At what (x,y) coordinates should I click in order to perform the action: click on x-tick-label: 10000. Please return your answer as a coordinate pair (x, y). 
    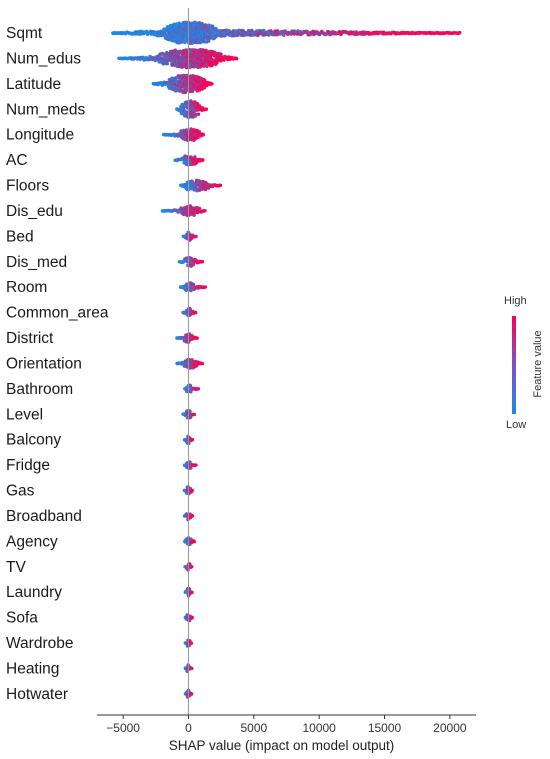
    Looking at the image, I should click on (319, 728).